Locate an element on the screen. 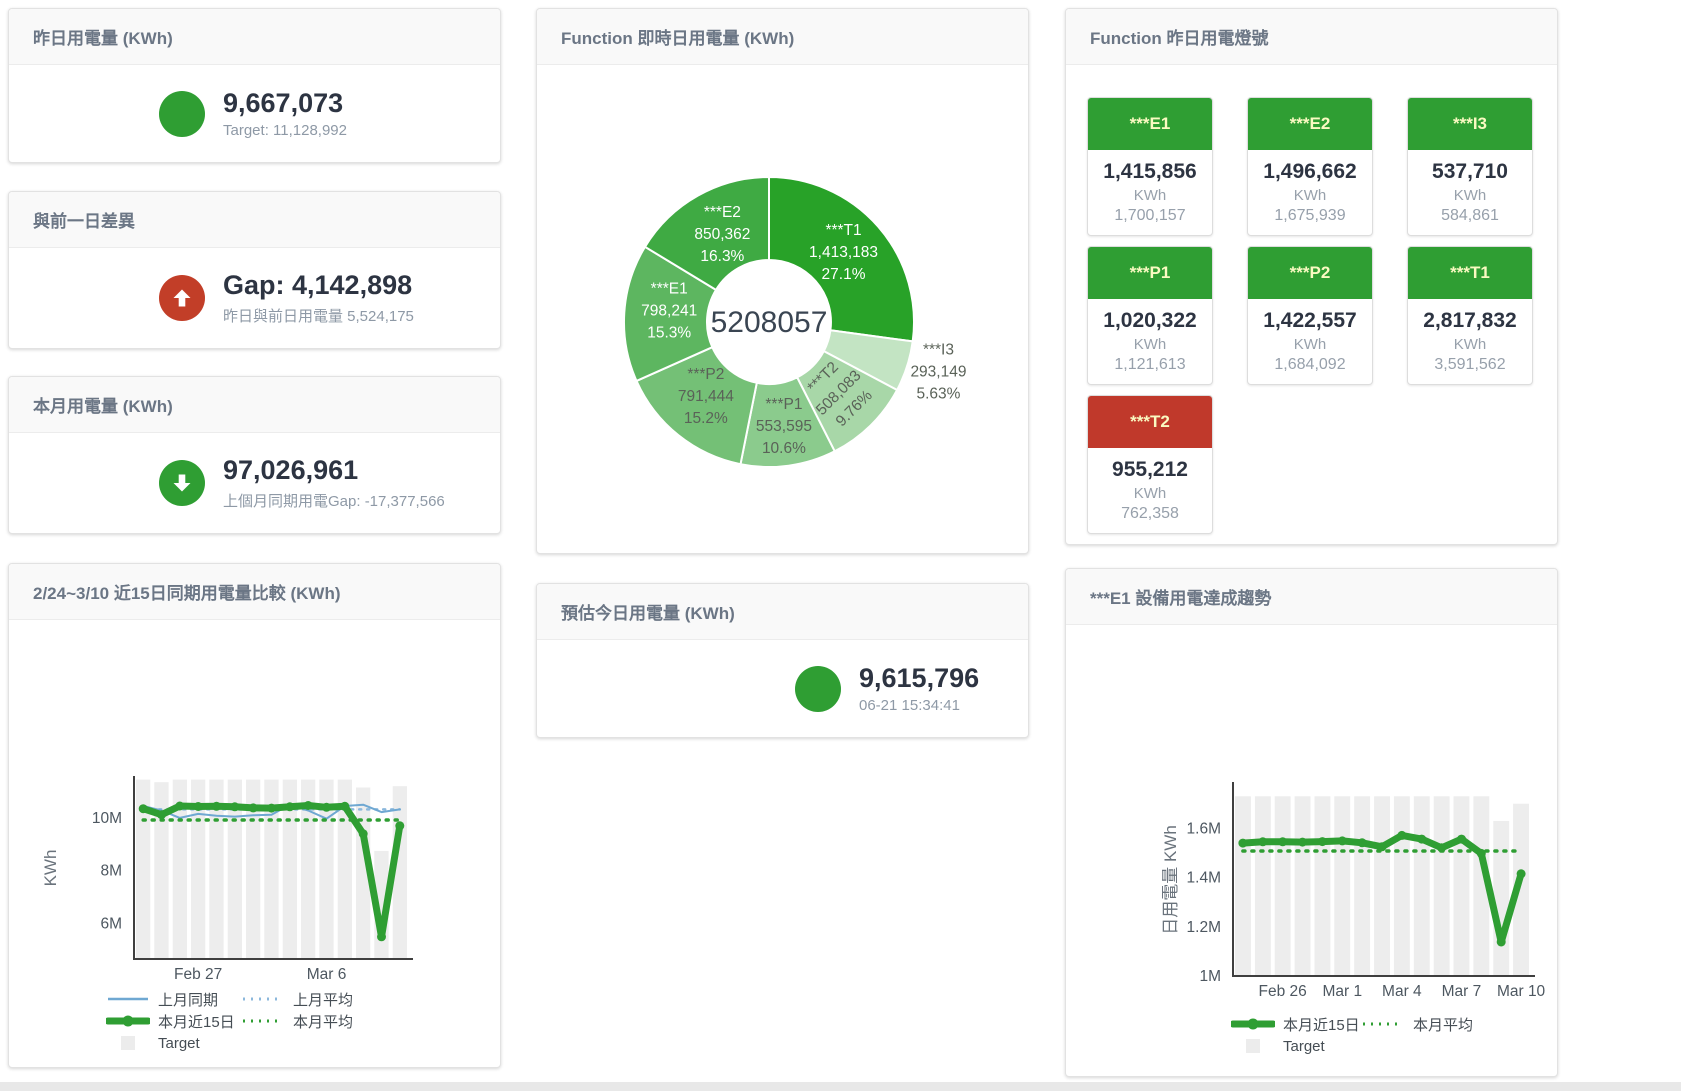  card-header: 昨日用電量 (KWh) is located at coordinates (254, 37).